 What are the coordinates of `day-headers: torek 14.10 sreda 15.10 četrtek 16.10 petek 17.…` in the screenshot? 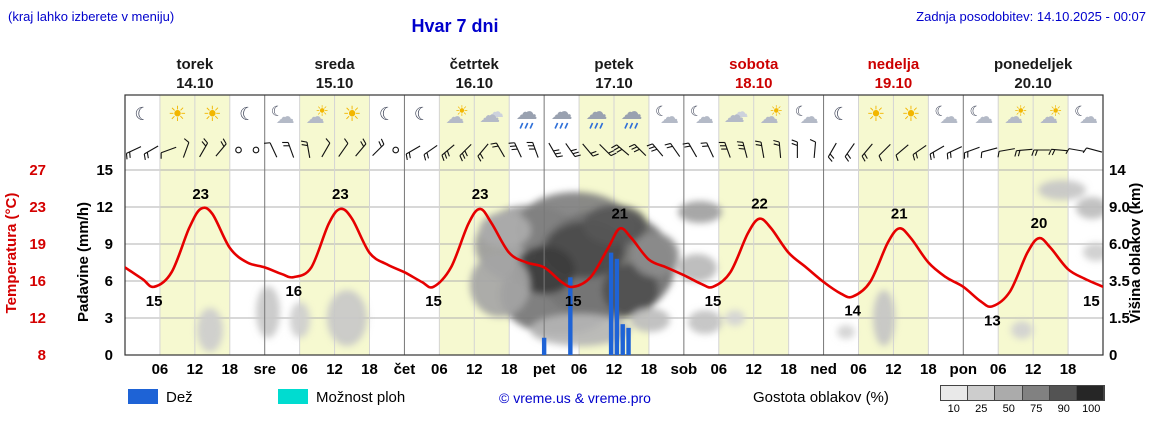 It's located at (624, 74).